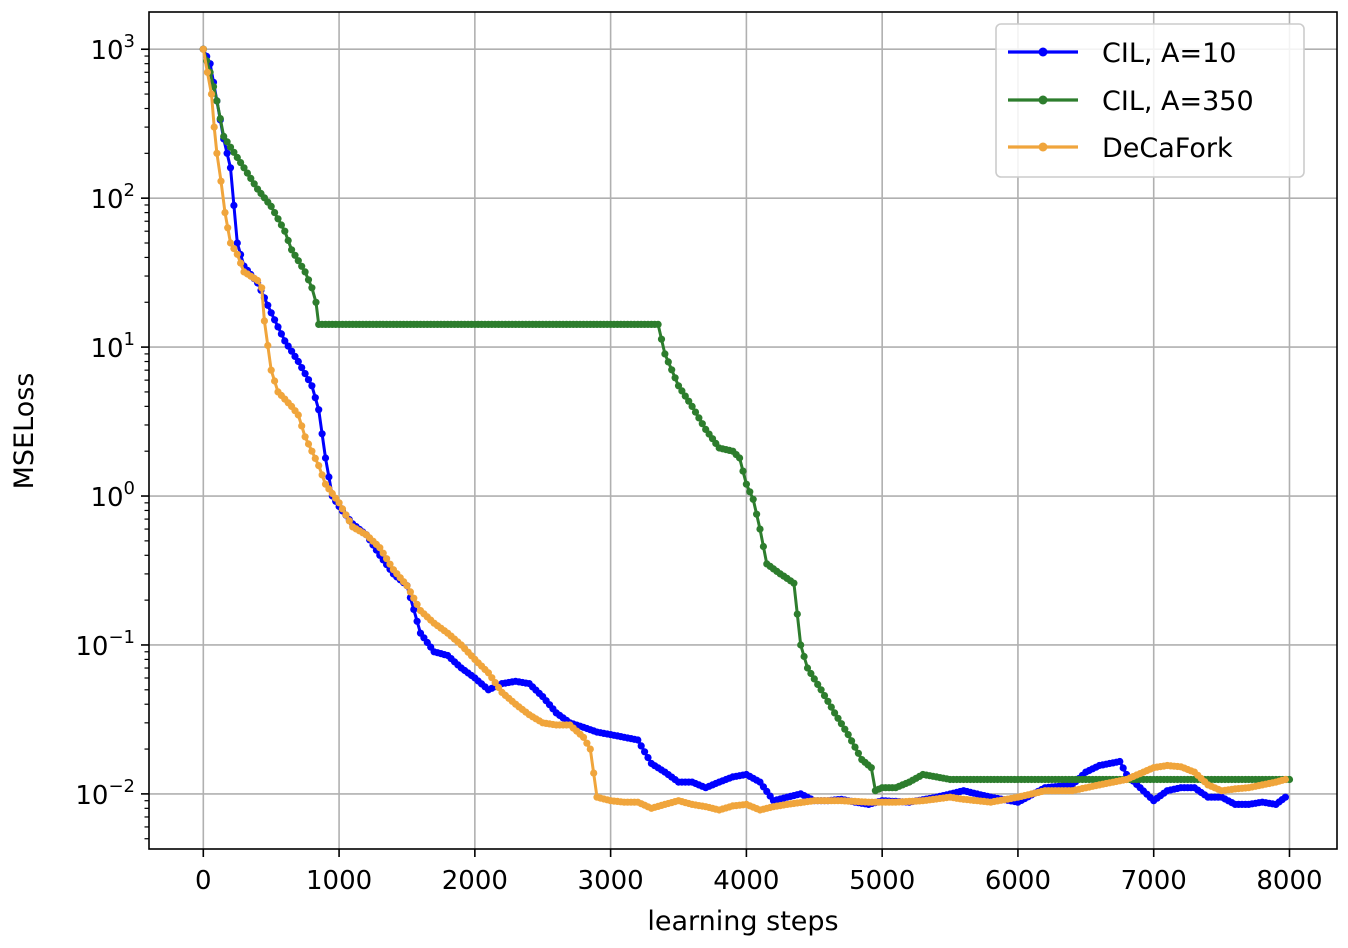 This screenshot has width=1348, height=948. Describe the element at coordinates (112, 346) in the screenshot. I see `y-tick-label: 10¹` at that location.